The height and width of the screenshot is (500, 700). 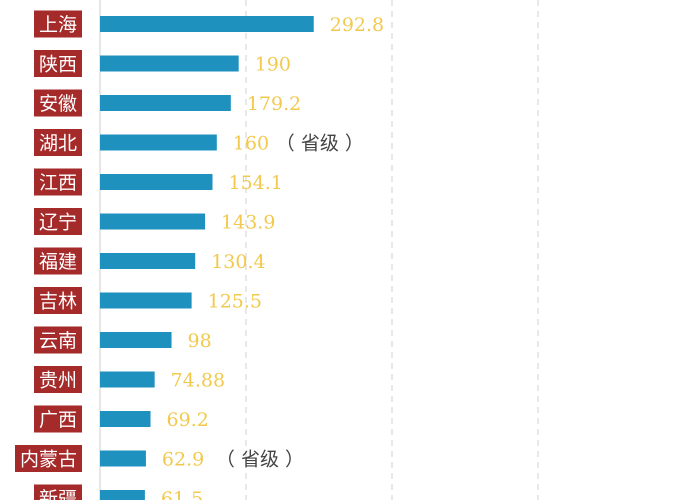 What do you see at coordinates (357, 25) in the screenshot?
I see `value-label: 292.8` at bounding box center [357, 25].